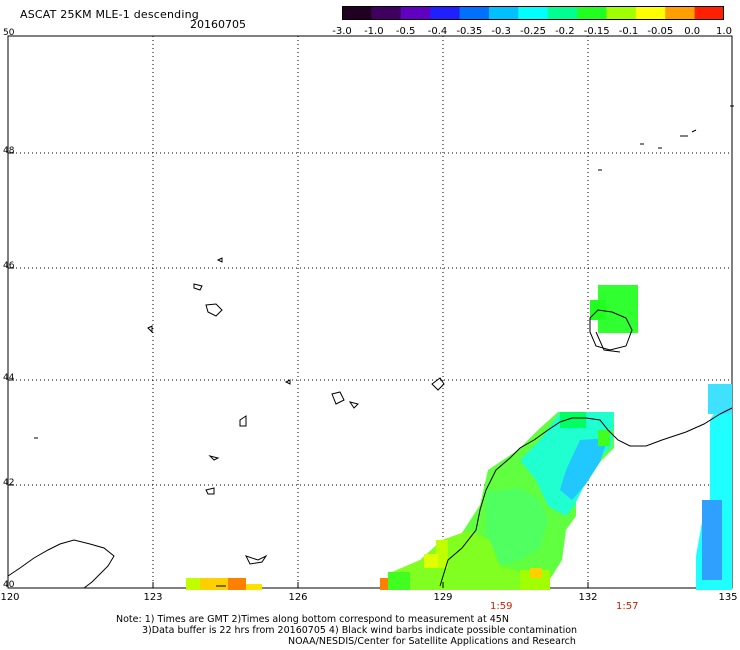  What do you see at coordinates (109, 14) in the screenshot?
I see `chart-title: ASCAT 25KM MLE-1 descending` at bounding box center [109, 14].